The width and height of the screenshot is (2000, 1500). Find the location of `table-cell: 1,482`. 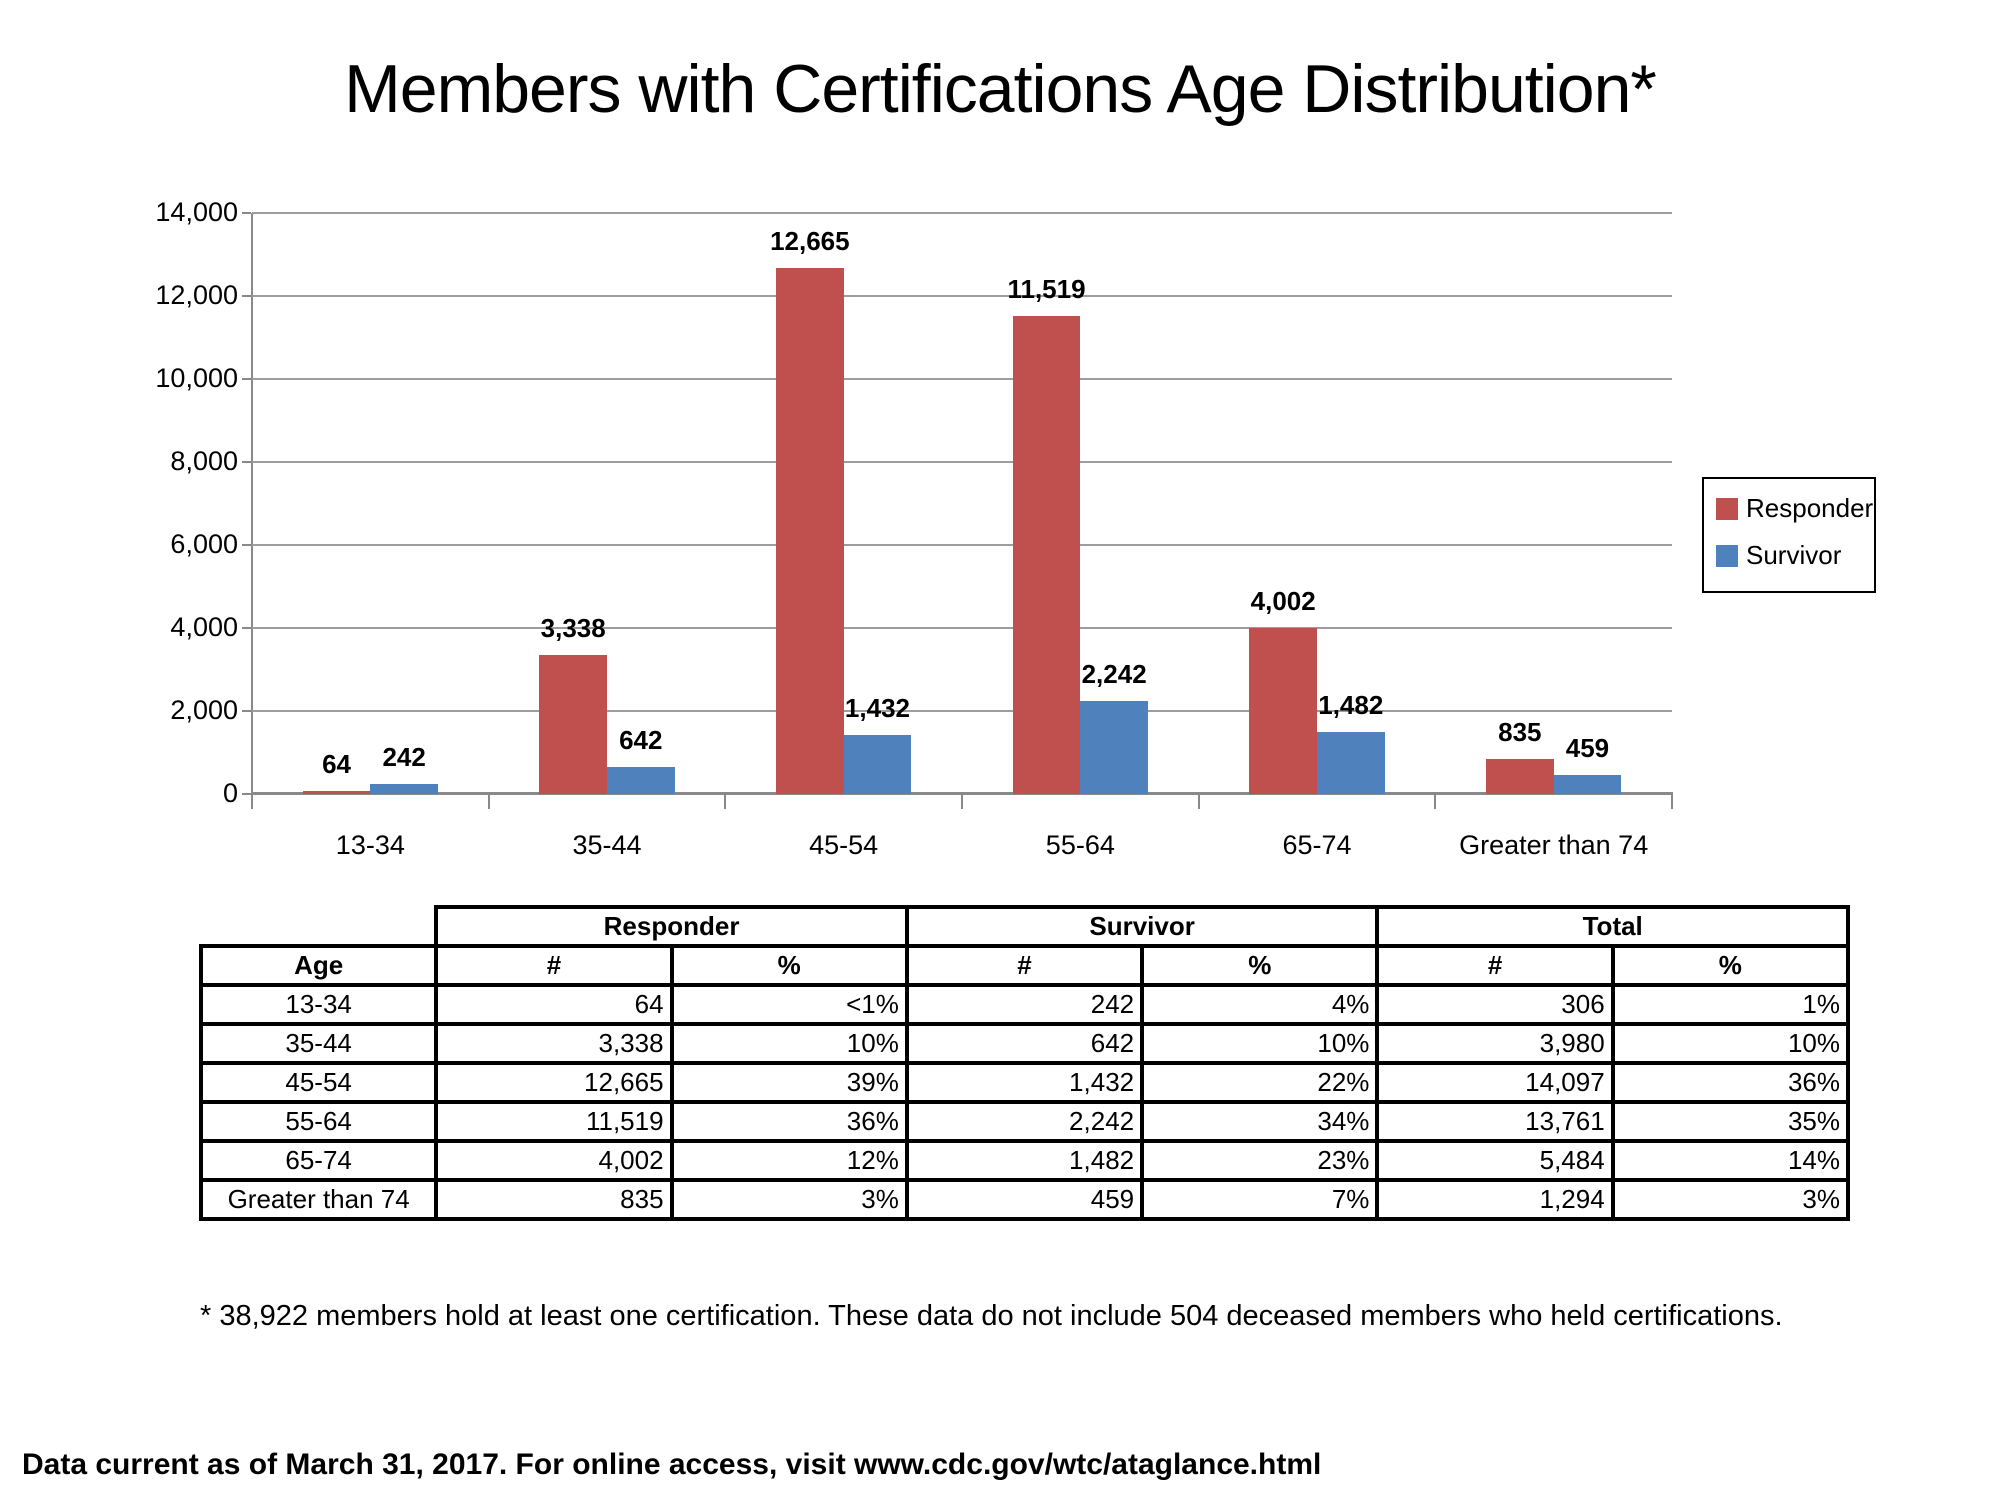

table-cell: 1,482 is located at coordinates (1024, 1160).